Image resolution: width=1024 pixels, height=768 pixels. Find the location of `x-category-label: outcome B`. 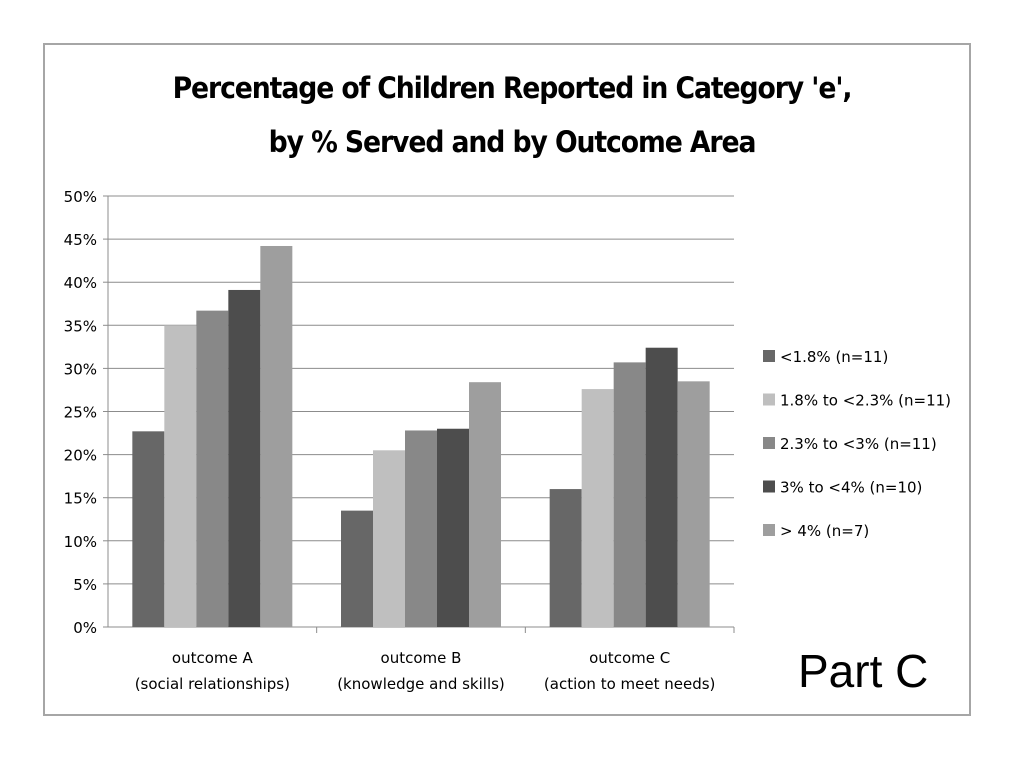

x-category-label: outcome B is located at coordinates (421, 658).